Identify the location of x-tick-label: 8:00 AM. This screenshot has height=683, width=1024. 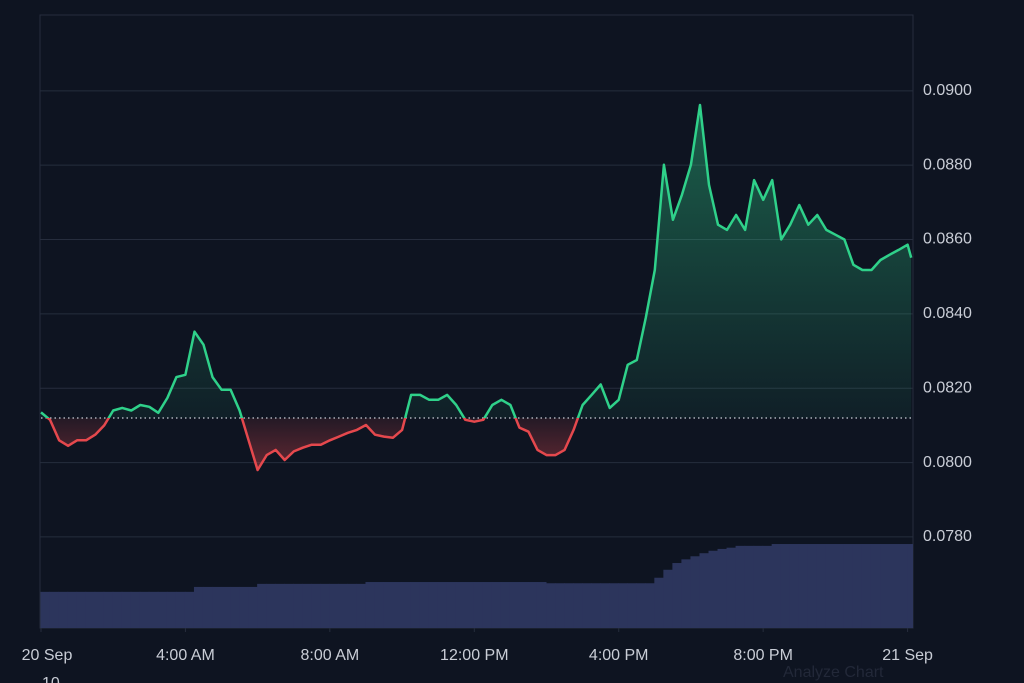
(330, 655).